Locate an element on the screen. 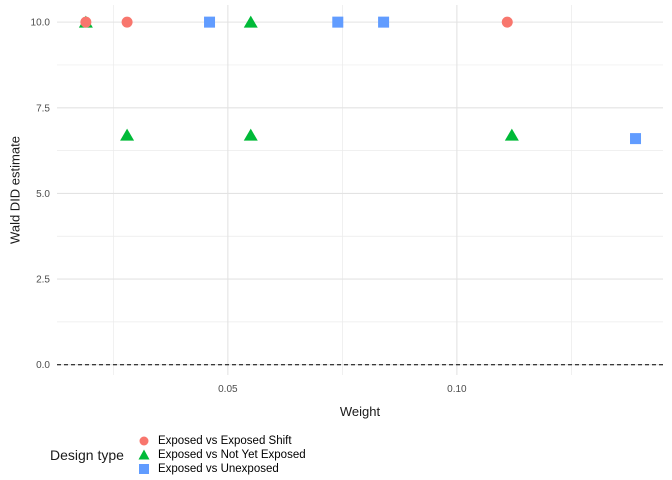 This screenshot has height=480, width=672. legend-item-label: Exposed vs Exposed Shift is located at coordinates (224, 441).